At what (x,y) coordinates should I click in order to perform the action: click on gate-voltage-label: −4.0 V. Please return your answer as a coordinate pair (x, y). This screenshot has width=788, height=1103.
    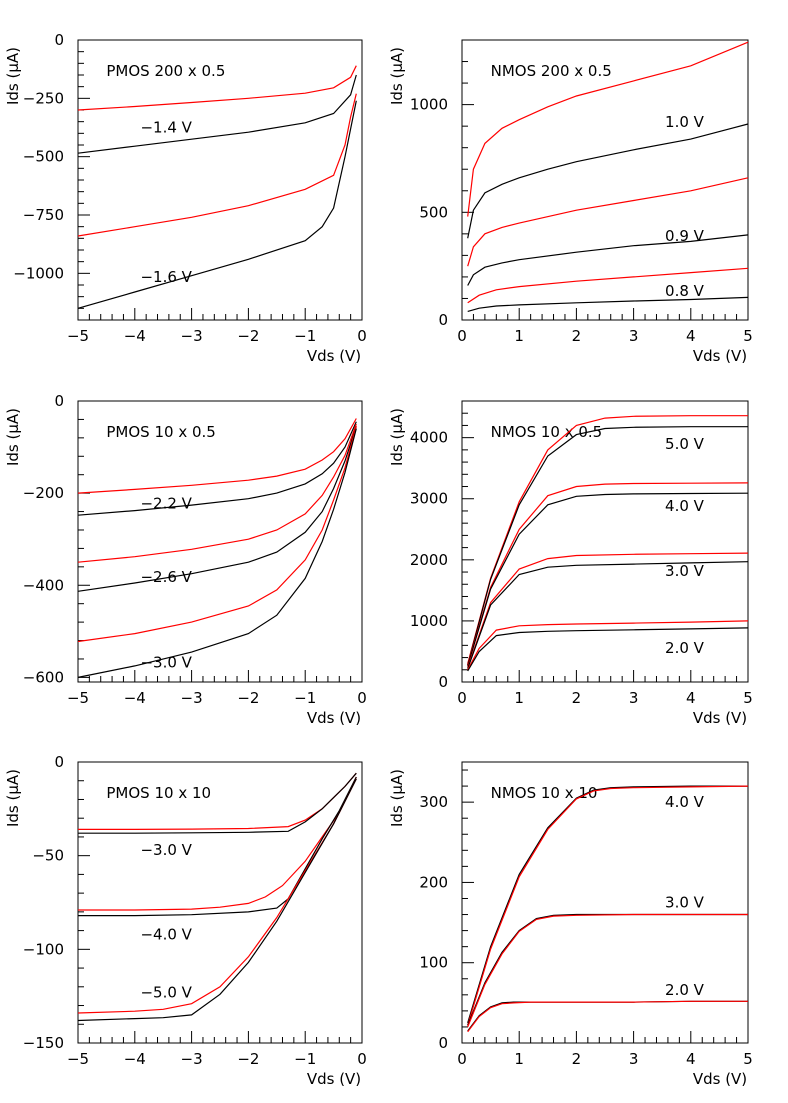
    Looking at the image, I should click on (166, 934).